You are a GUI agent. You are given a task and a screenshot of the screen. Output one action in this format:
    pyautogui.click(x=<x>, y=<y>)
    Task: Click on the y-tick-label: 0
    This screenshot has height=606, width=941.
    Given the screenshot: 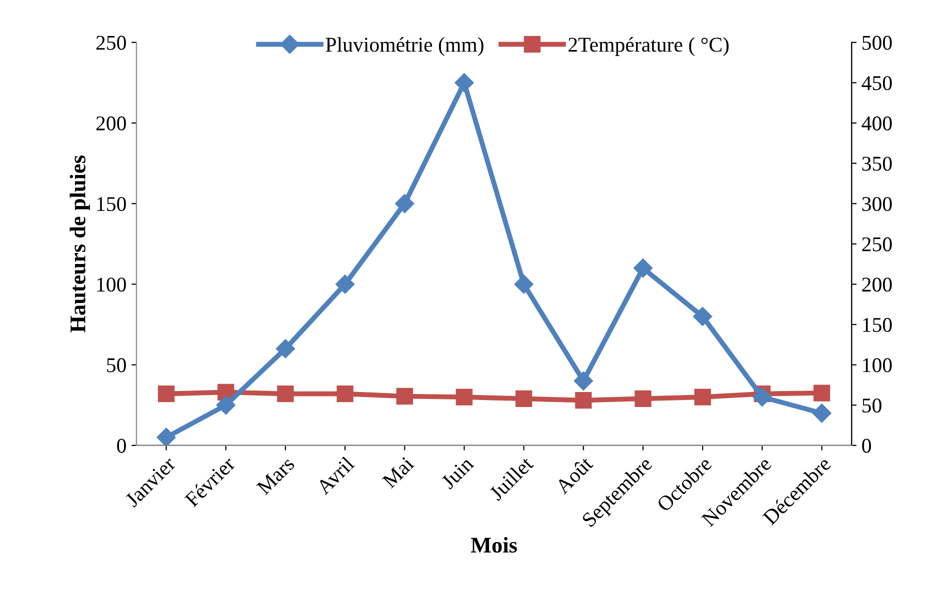 What is the action you would take?
    pyautogui.click(x=121, y=445)
    